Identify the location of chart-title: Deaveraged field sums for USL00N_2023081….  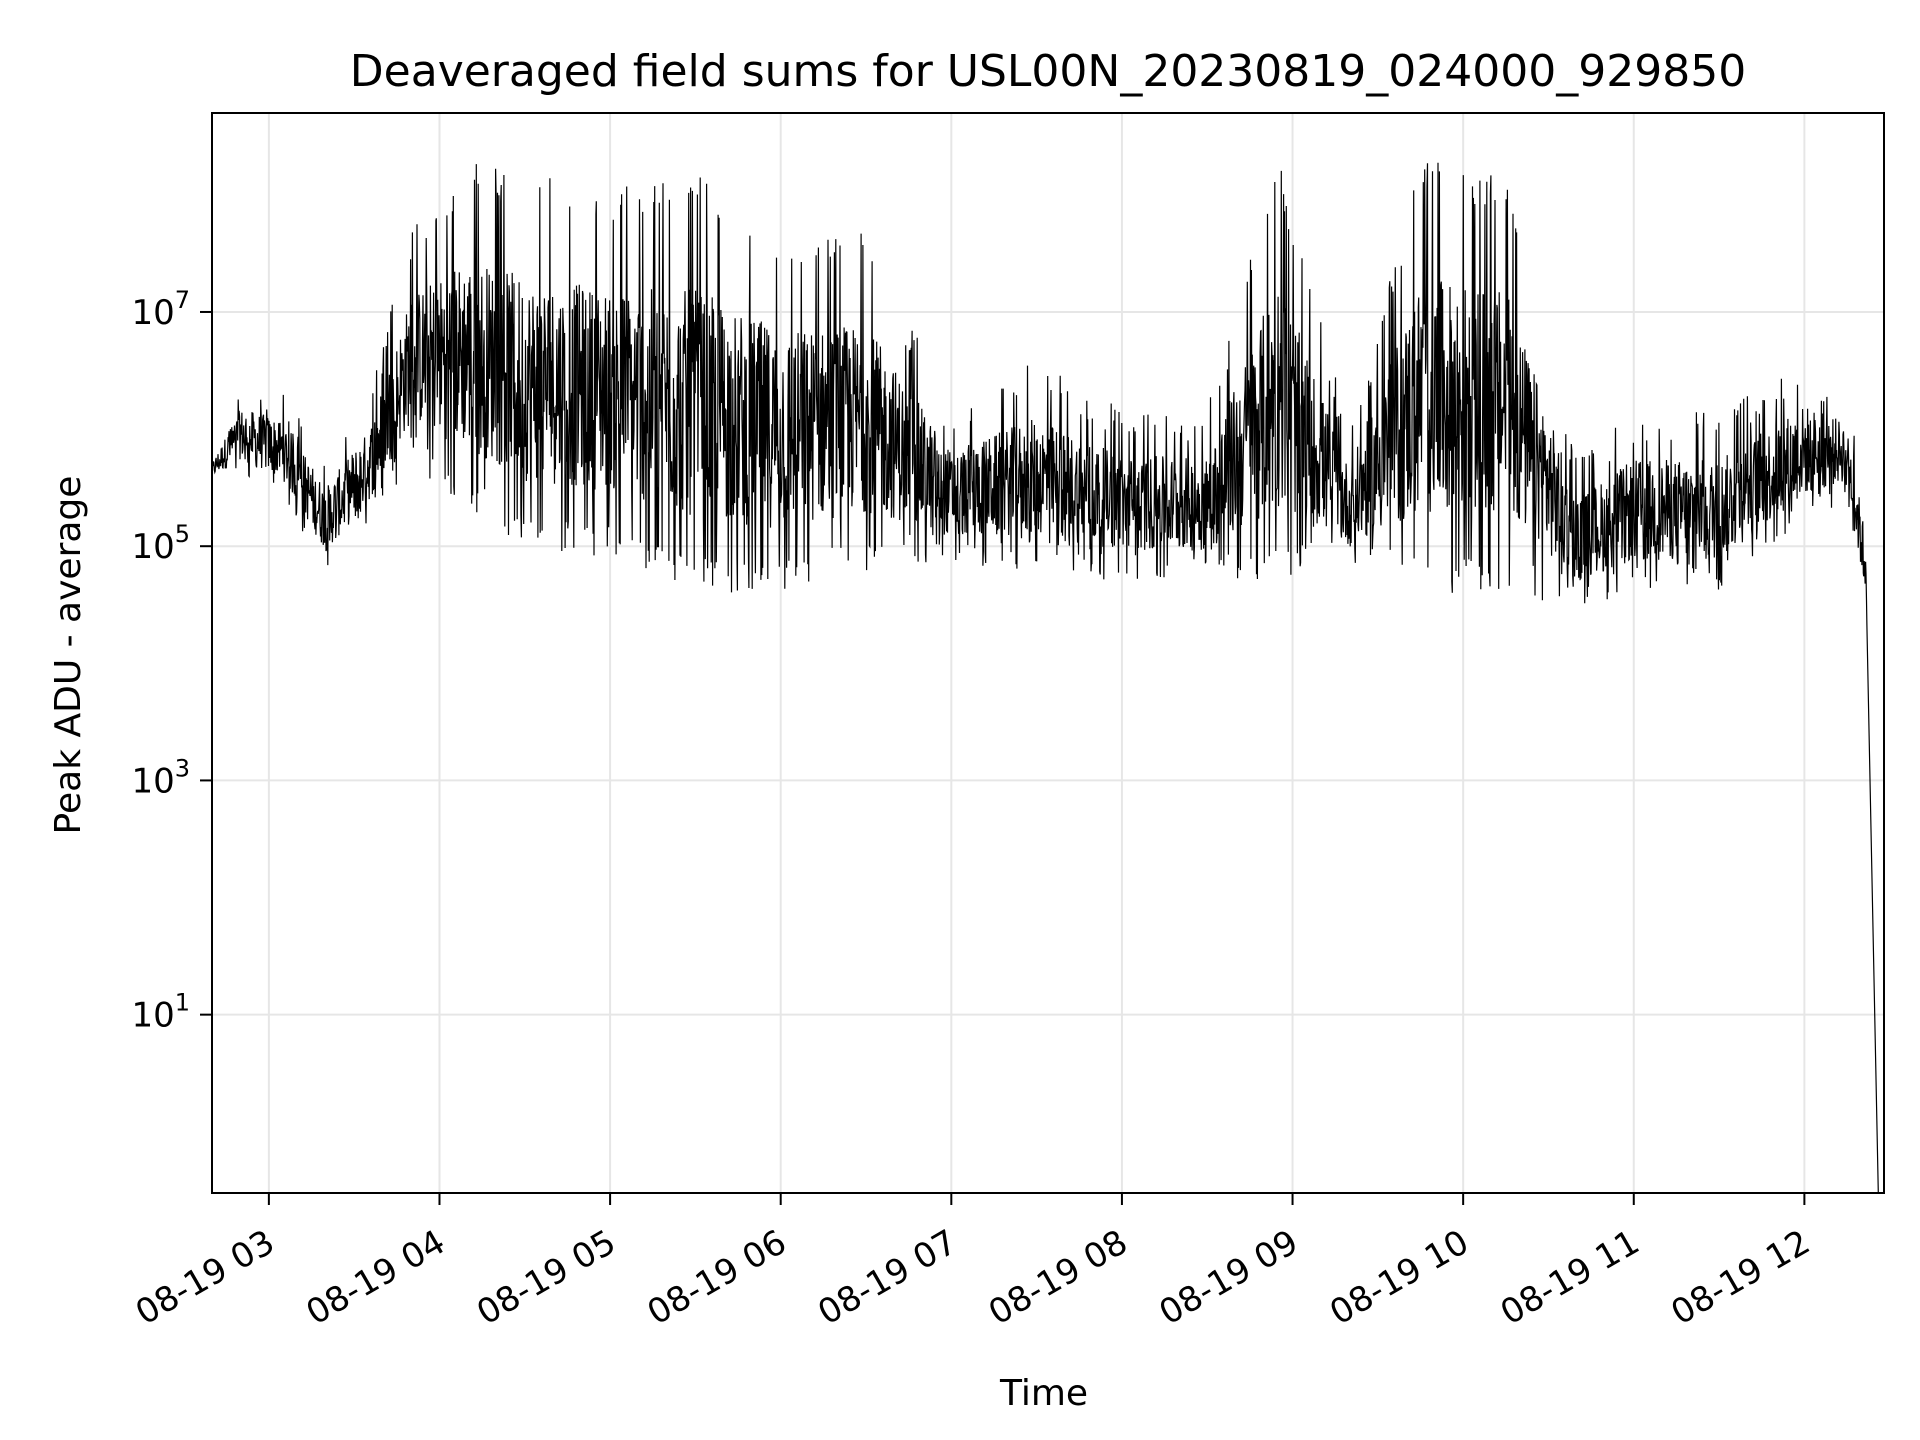
(1048, 71).